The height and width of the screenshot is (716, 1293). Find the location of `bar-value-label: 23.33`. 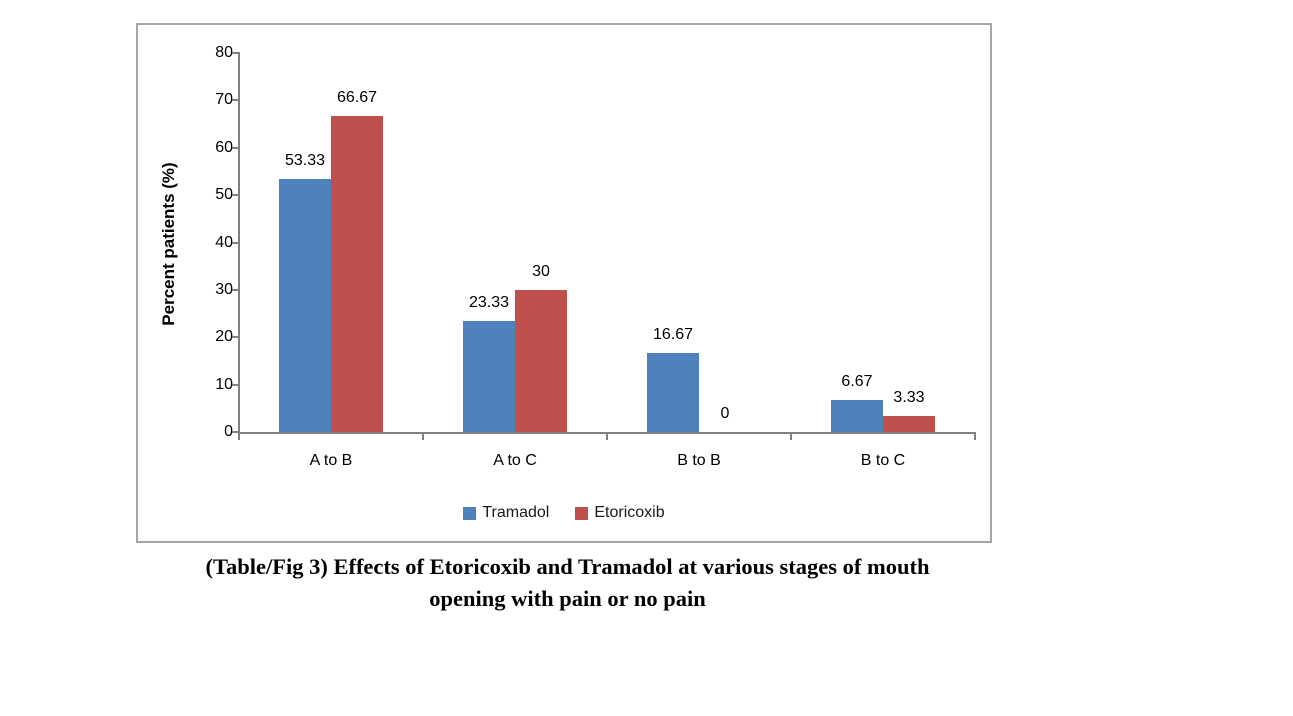

bar-value-label: 23.33 is located at coordinates (489, 303).